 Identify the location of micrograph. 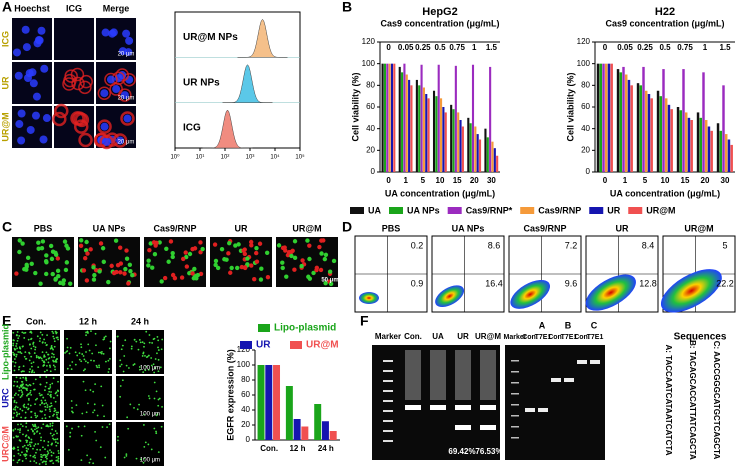
(74, 39).